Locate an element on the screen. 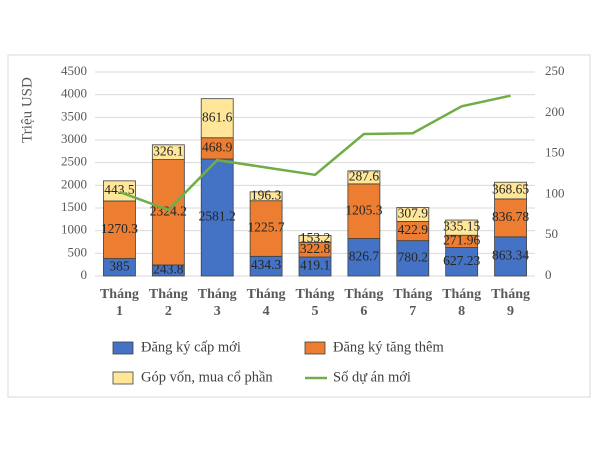  legend-label: Số dự án mới is located at coordinates (372, 377).